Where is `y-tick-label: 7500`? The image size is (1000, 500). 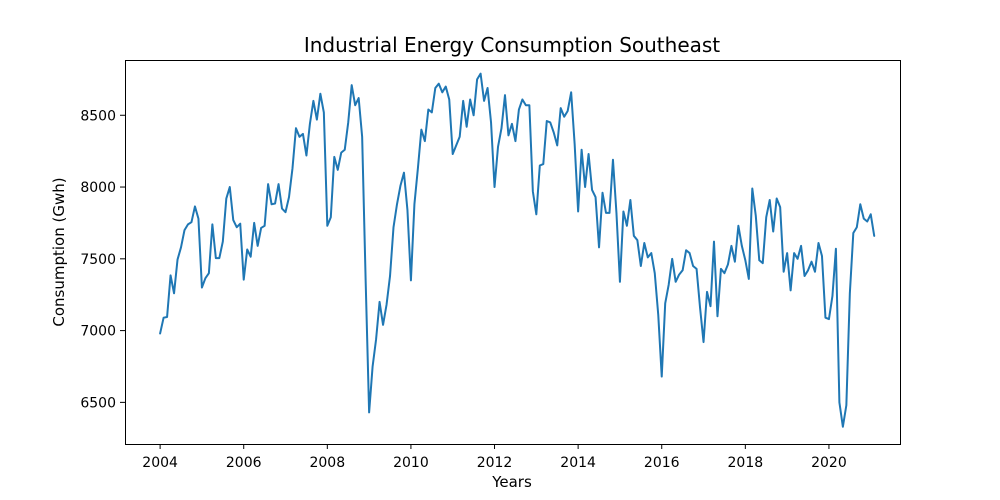 y-tick-label: 7500 is located at coordinates (98, 260).